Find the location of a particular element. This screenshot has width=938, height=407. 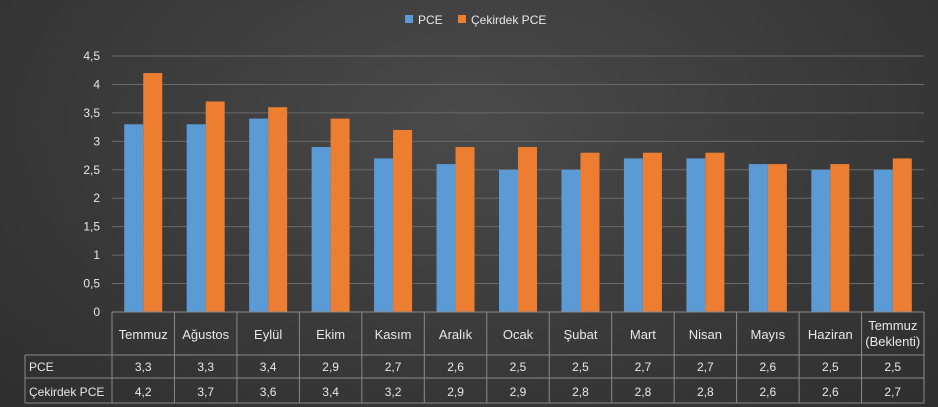

y-tick-label: 1 is located at coordinates (96, 255).